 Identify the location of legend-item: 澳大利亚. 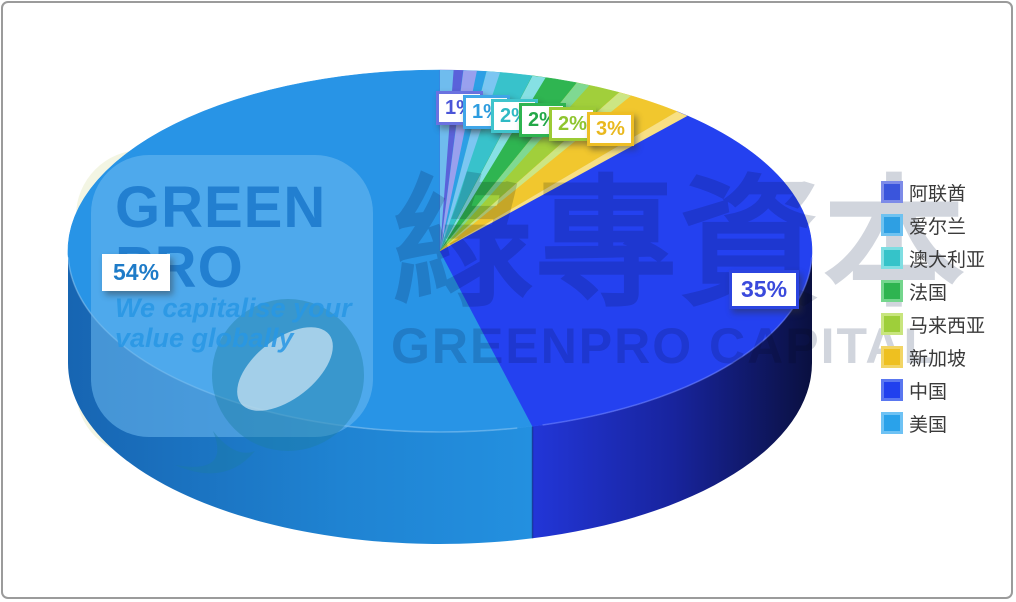
(933, 259).